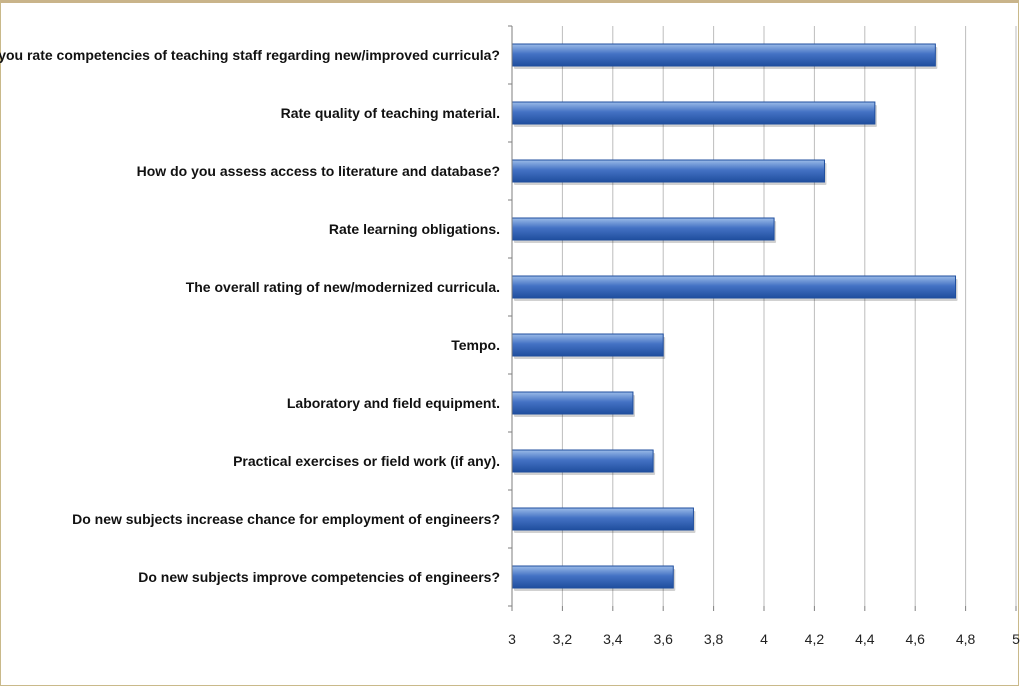 The image size is (1021, 688). What do you see at coordinates (475, 345) in the screenshot?
I see `category-label: Tempo.` at bounding box center [475, 345].